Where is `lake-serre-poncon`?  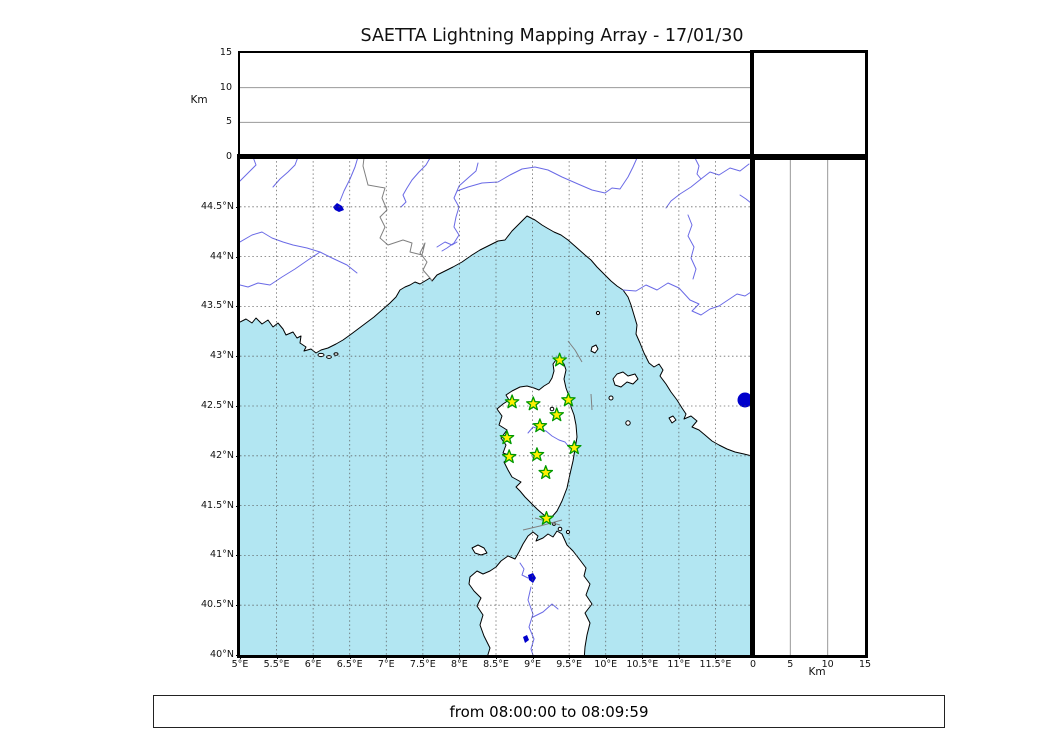 lake-serre-poncon is located at coordinates (338, 207).